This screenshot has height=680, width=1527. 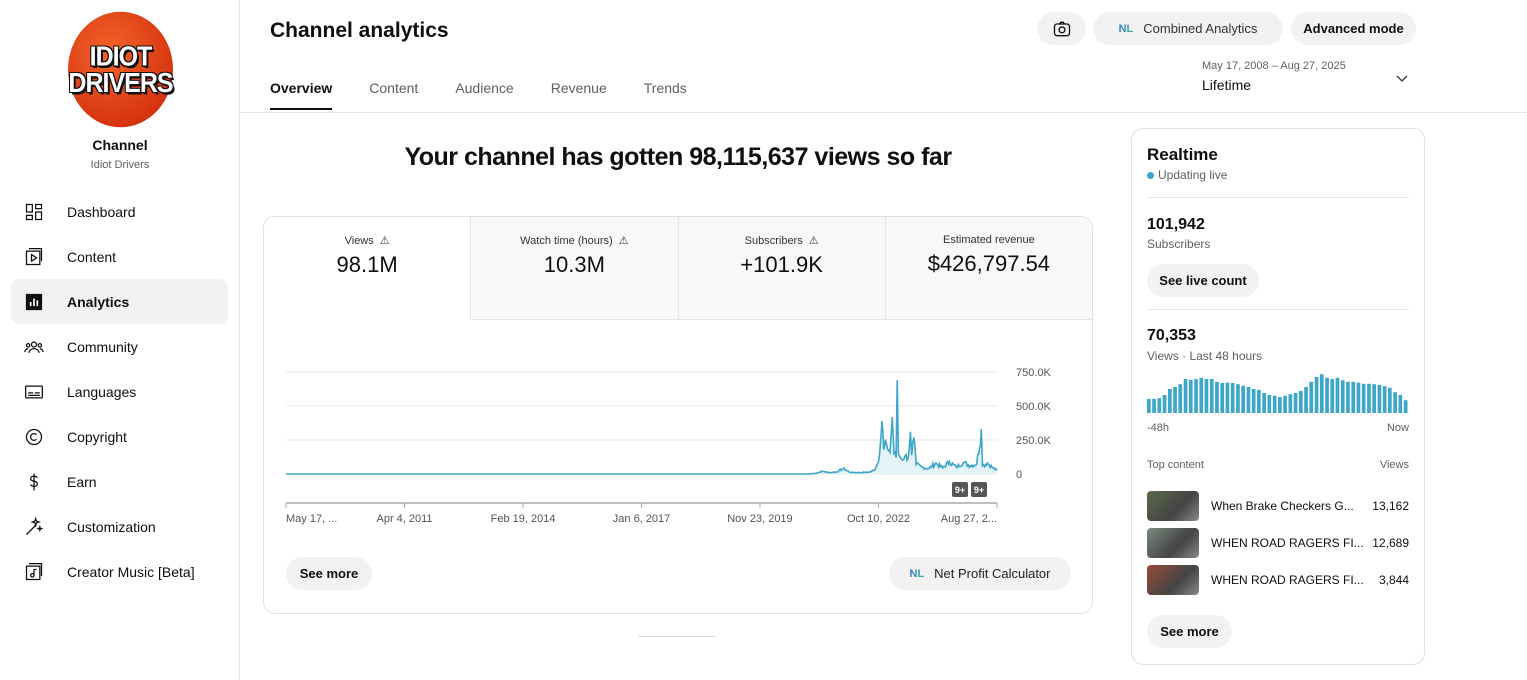 What do you see at coordinates (301, 95) in the screenshot?
I see `tab-overview: Overview` at bounding box center [301, 95].